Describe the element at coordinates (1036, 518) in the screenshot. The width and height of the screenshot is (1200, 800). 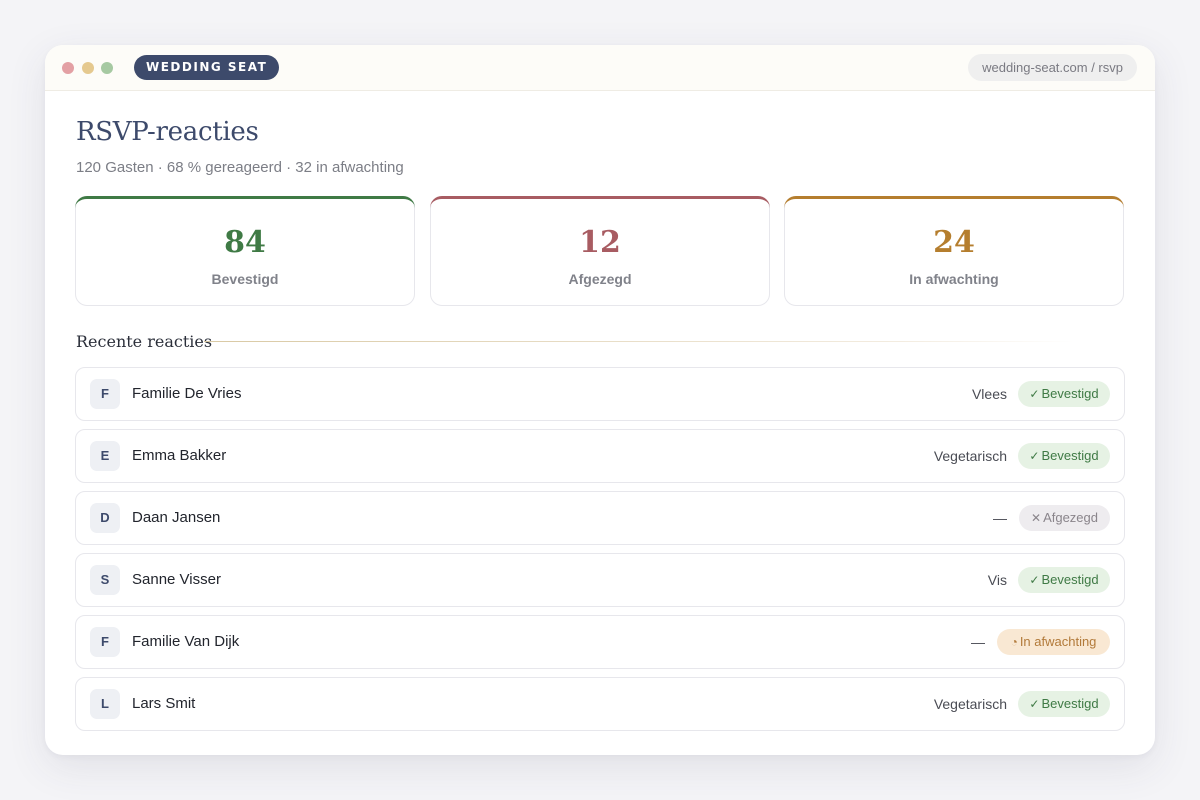
I see `cross-icon: ✕` at that location.